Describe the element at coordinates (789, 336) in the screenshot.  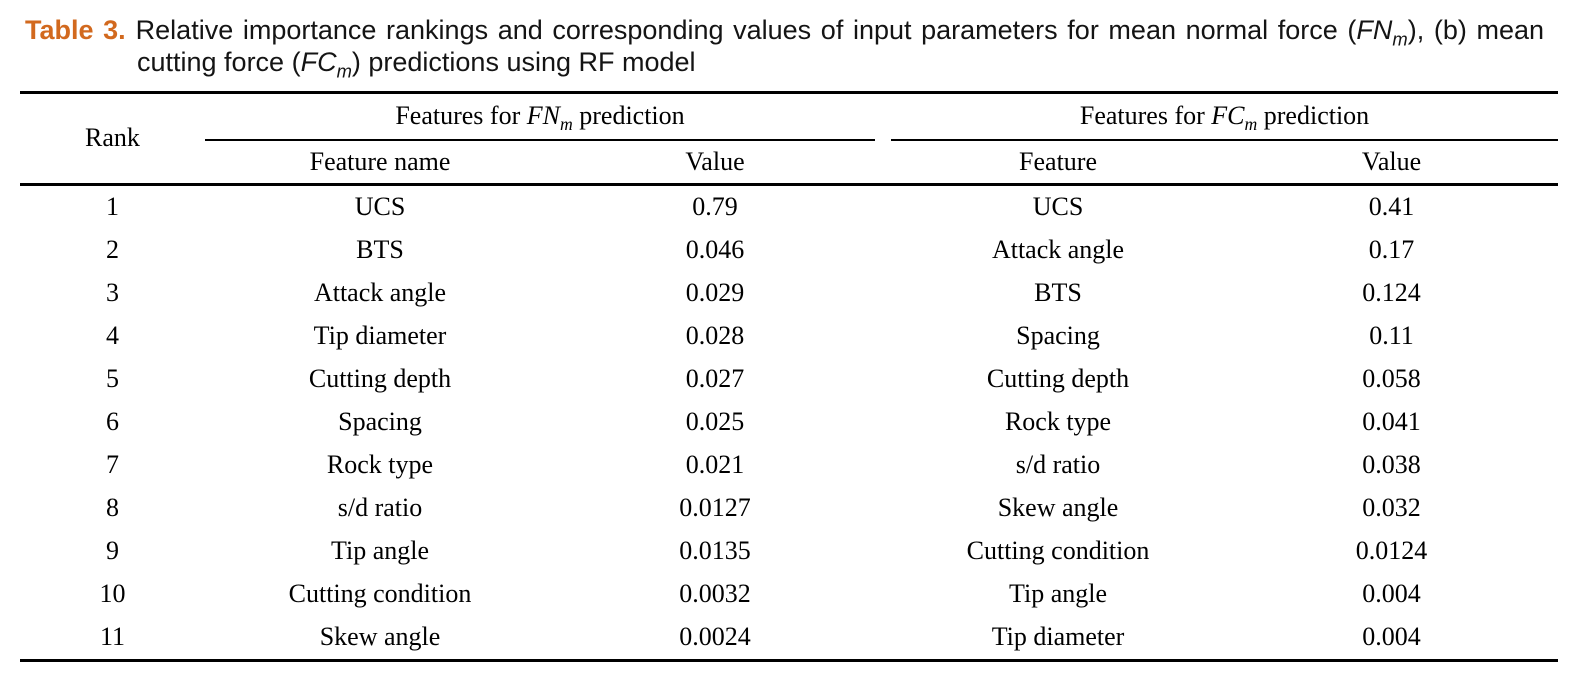
I see `table-row: 4 Tip diameter 0.028 Spacing 0.11` at that location.